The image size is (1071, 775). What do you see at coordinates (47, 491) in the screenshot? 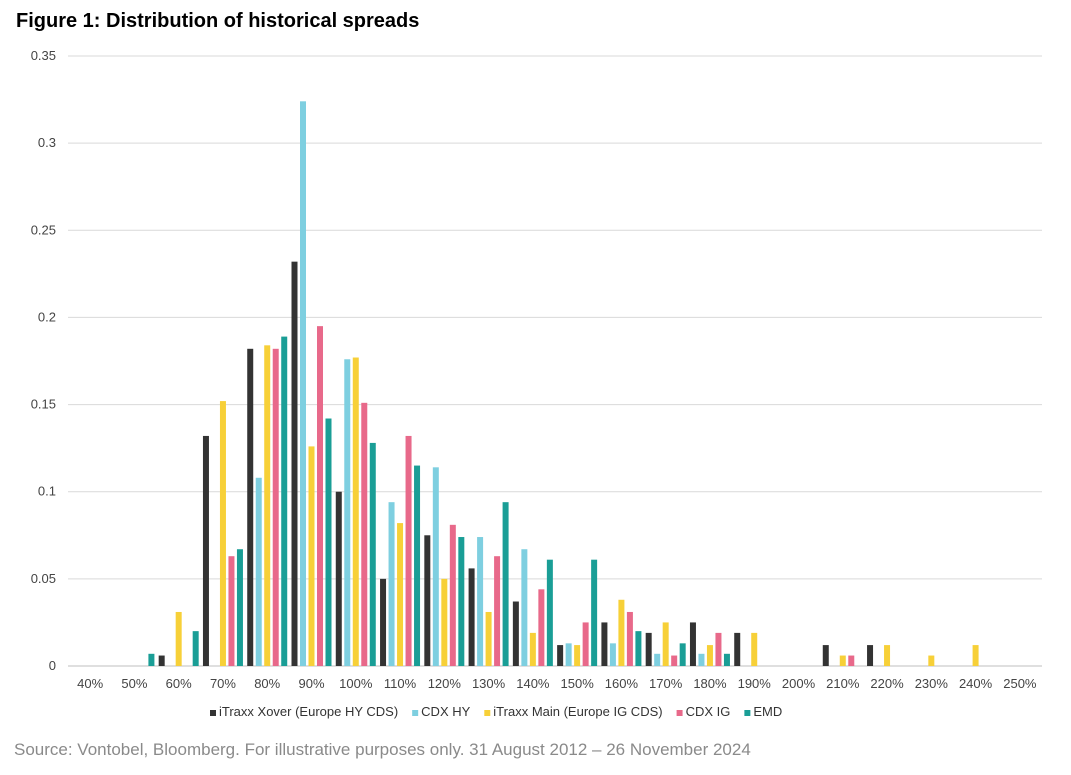
I see `y-tick-label: 0.1` at bounding box center [47, 491].